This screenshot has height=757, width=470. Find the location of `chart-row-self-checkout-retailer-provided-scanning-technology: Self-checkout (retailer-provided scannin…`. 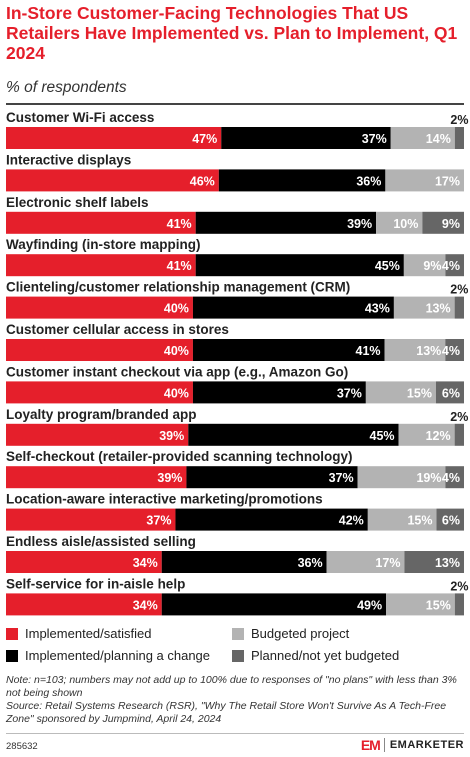

chart-row-self-checkout-retailer-provided-scanning-technology: Self-checkout (retailer-provided scannin… is located at coordinates (235, 469).